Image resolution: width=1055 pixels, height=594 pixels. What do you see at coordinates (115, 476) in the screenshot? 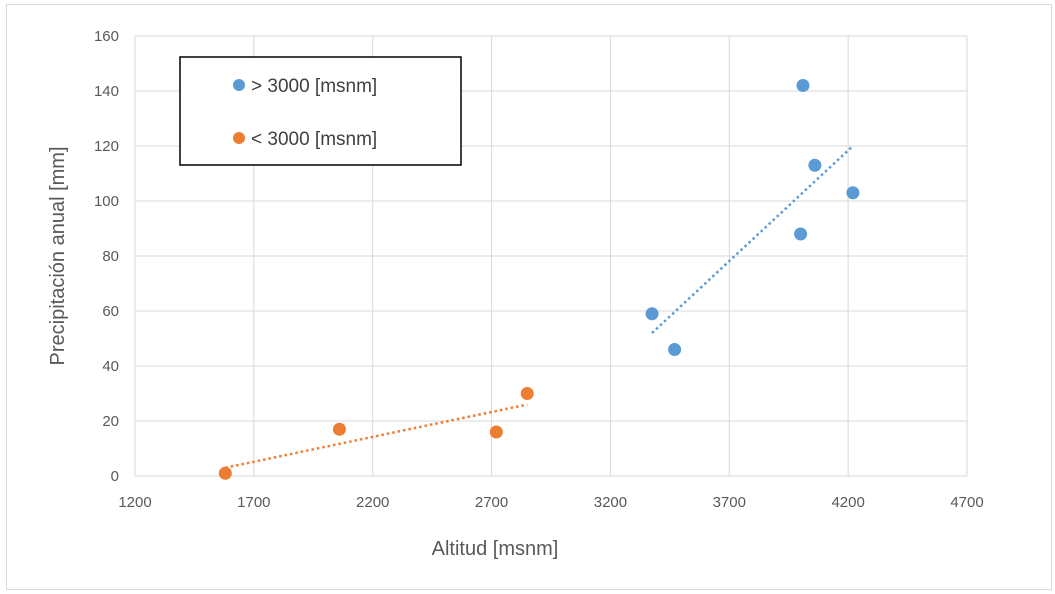
I see `y-tick-label: 0` at bounding box center [115, 476].